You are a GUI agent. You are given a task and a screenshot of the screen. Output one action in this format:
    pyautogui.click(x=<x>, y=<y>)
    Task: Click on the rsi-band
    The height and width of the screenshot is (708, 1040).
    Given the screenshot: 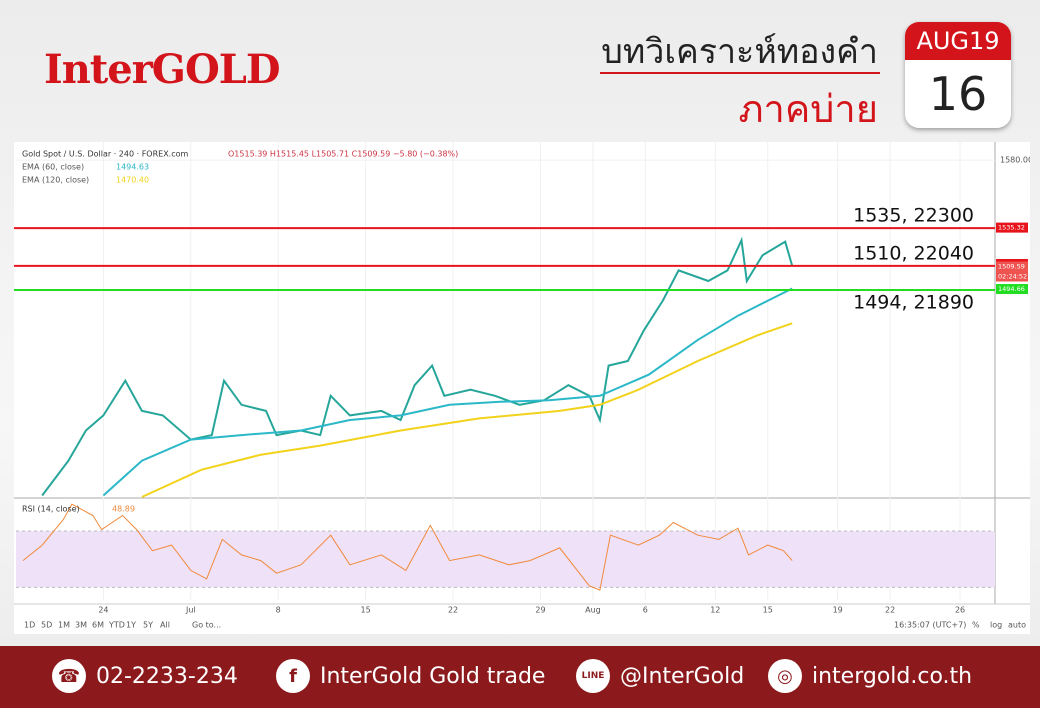 What is the action you would take?
    pyautogui.click(x=505, y=559)
    